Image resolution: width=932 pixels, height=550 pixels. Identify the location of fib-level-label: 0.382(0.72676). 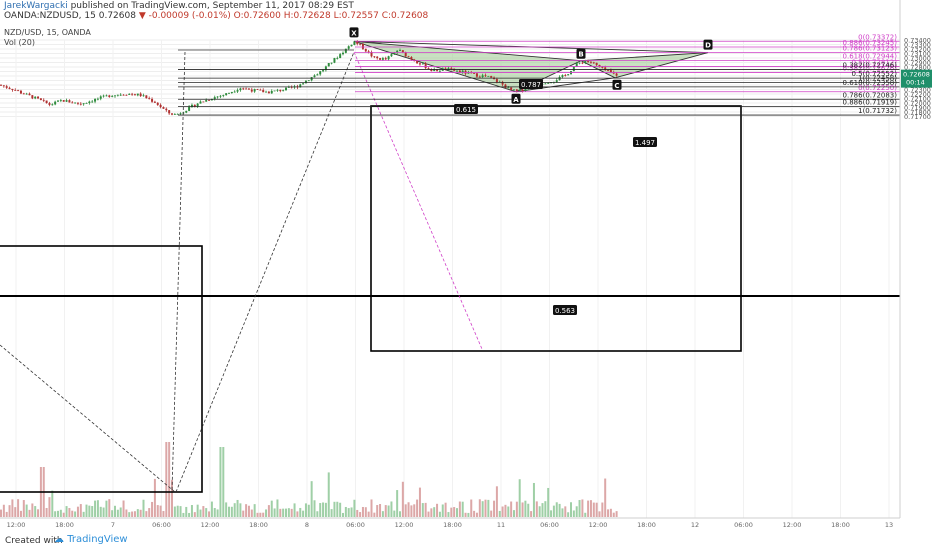
(870, 69).